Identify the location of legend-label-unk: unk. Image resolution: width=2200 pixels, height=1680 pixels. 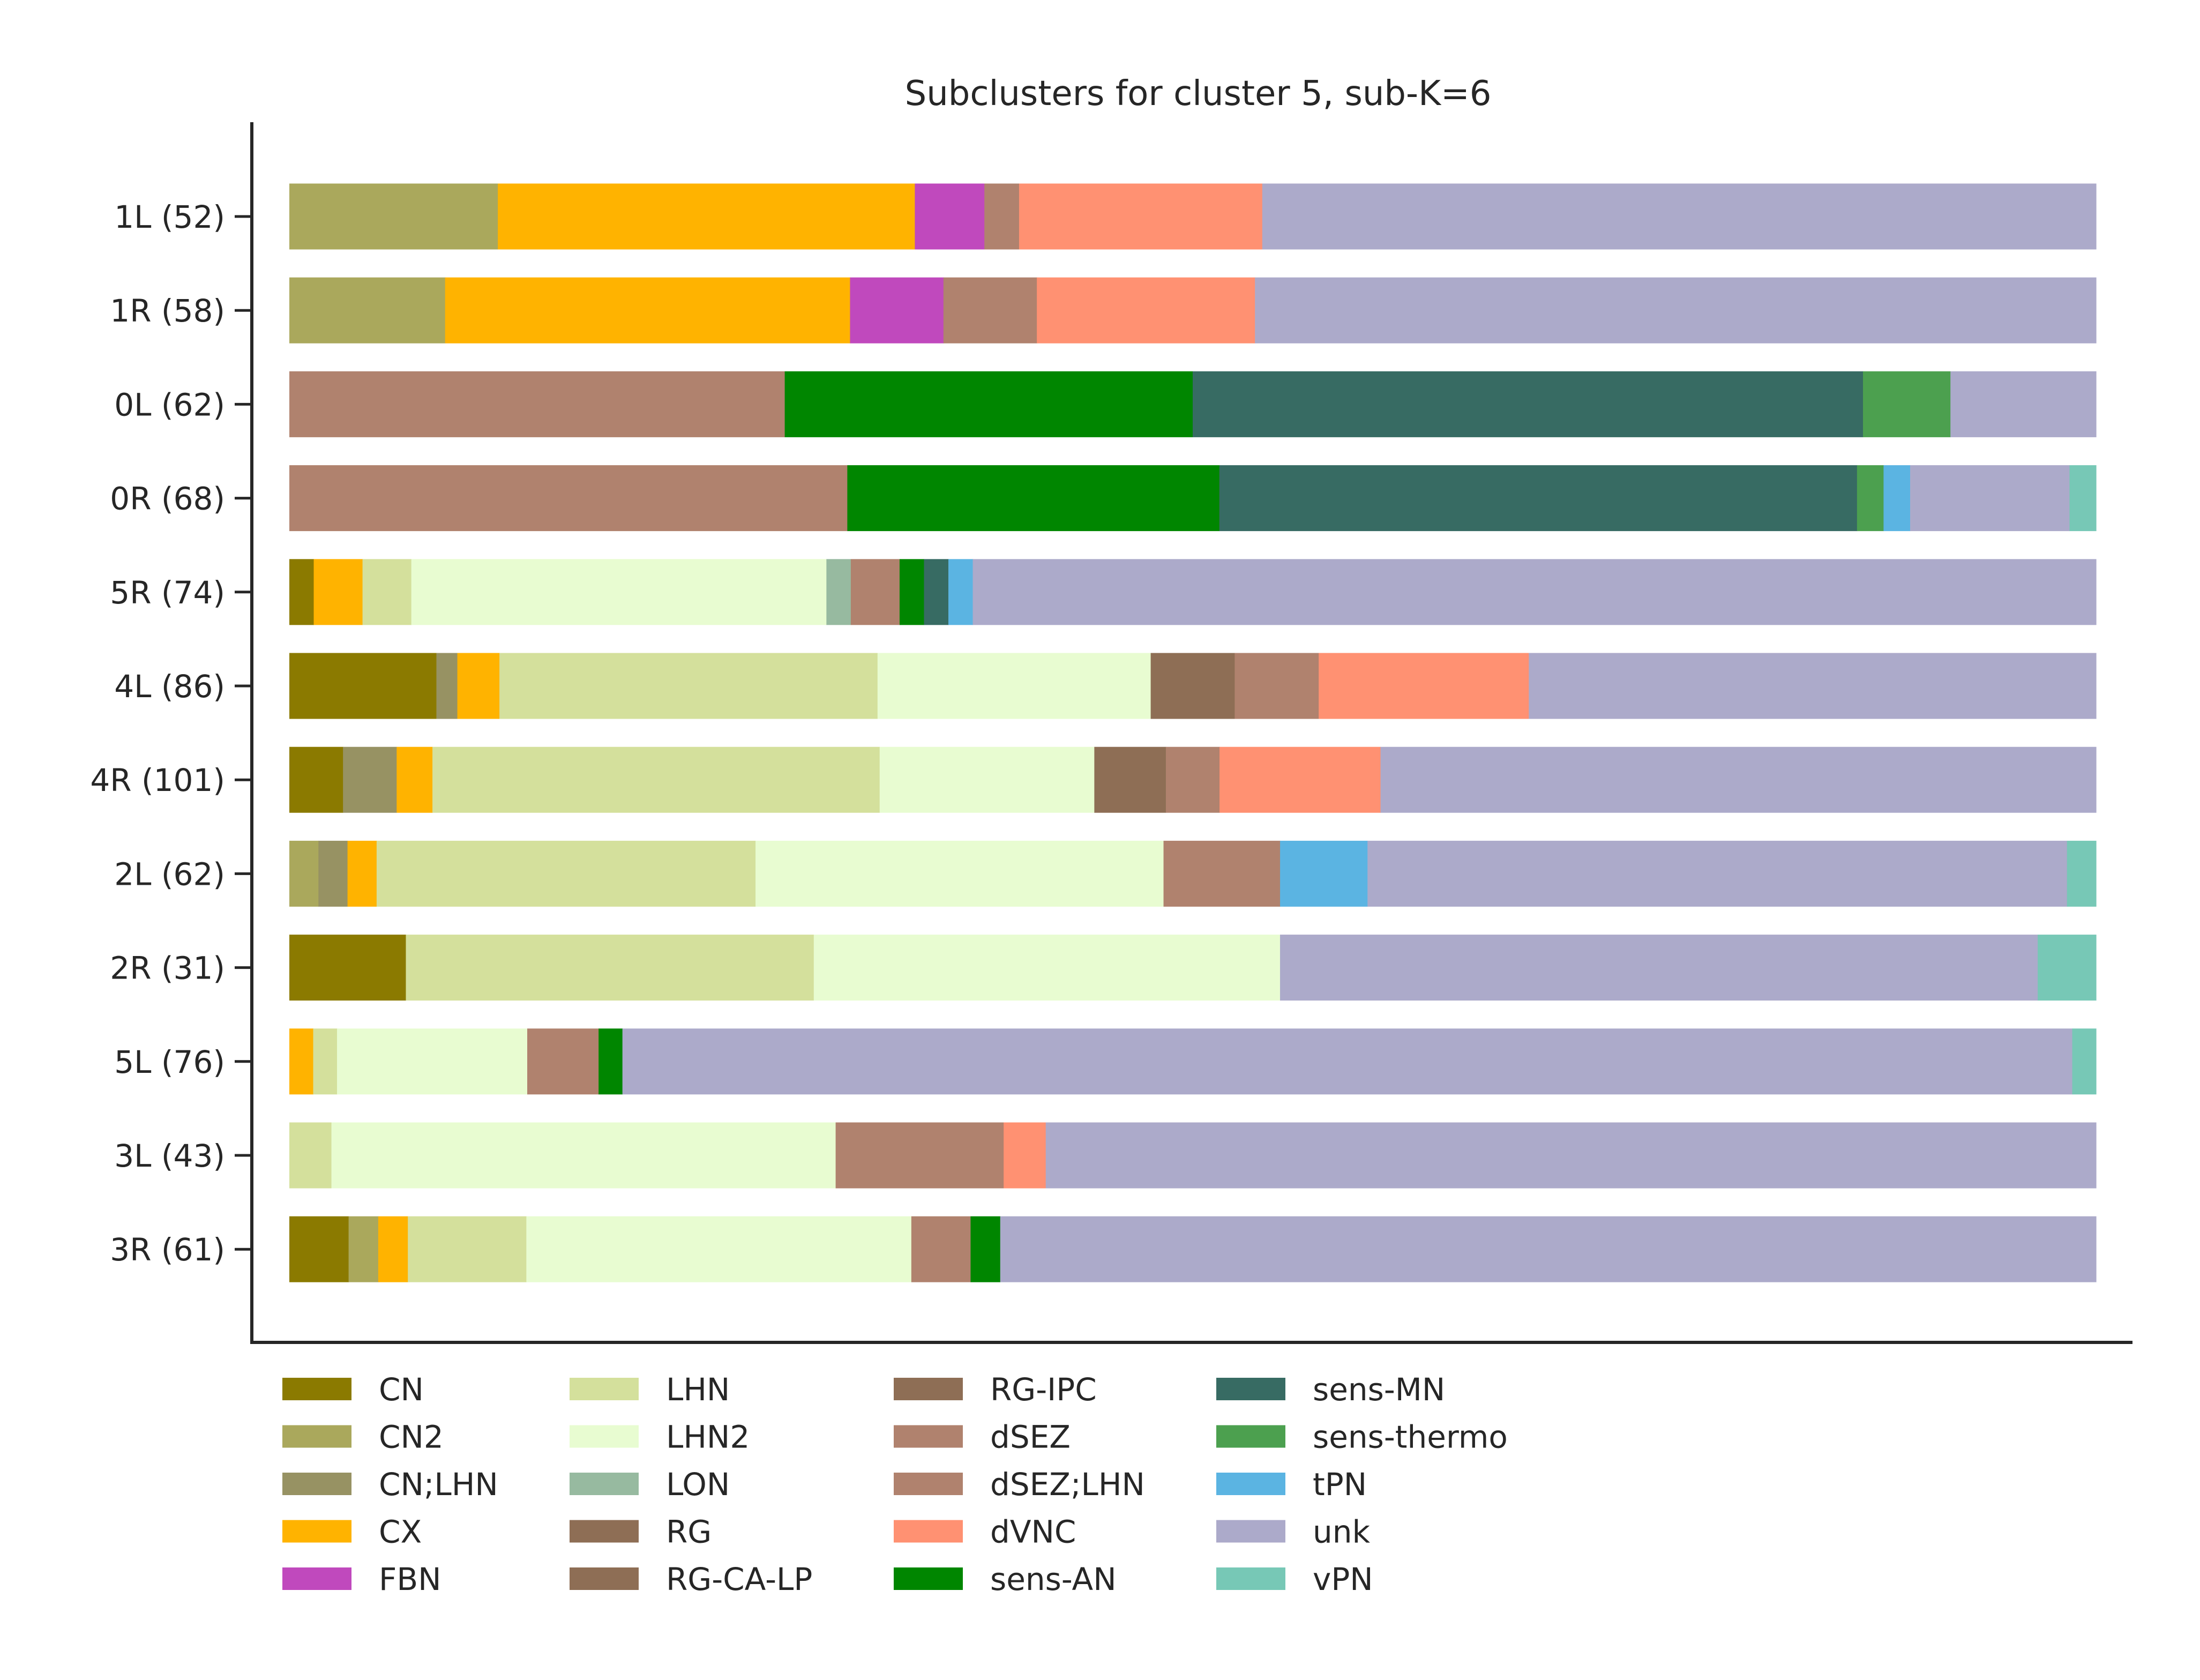
(1342, 1532).